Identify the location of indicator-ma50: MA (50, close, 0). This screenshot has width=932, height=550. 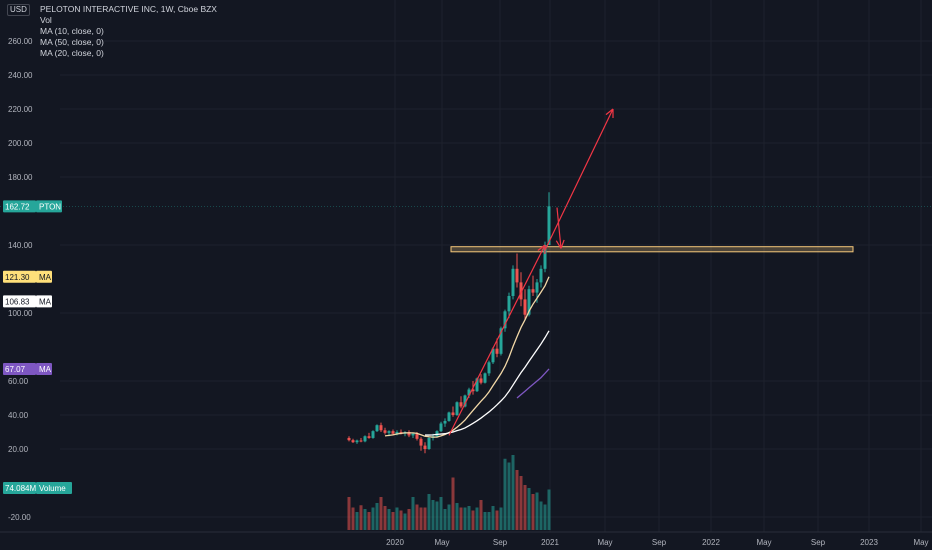
(72, 42).